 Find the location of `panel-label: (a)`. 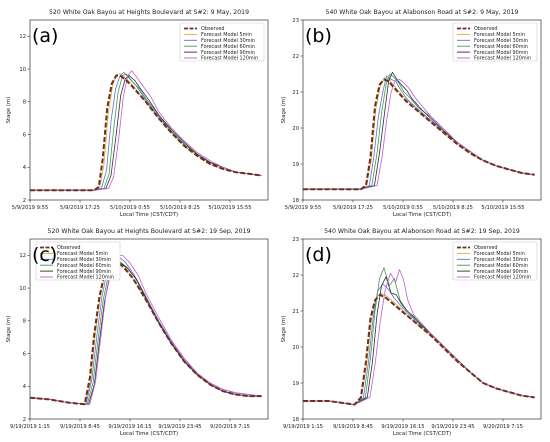

panel-label: (a) is located at coordinates (45, 36).